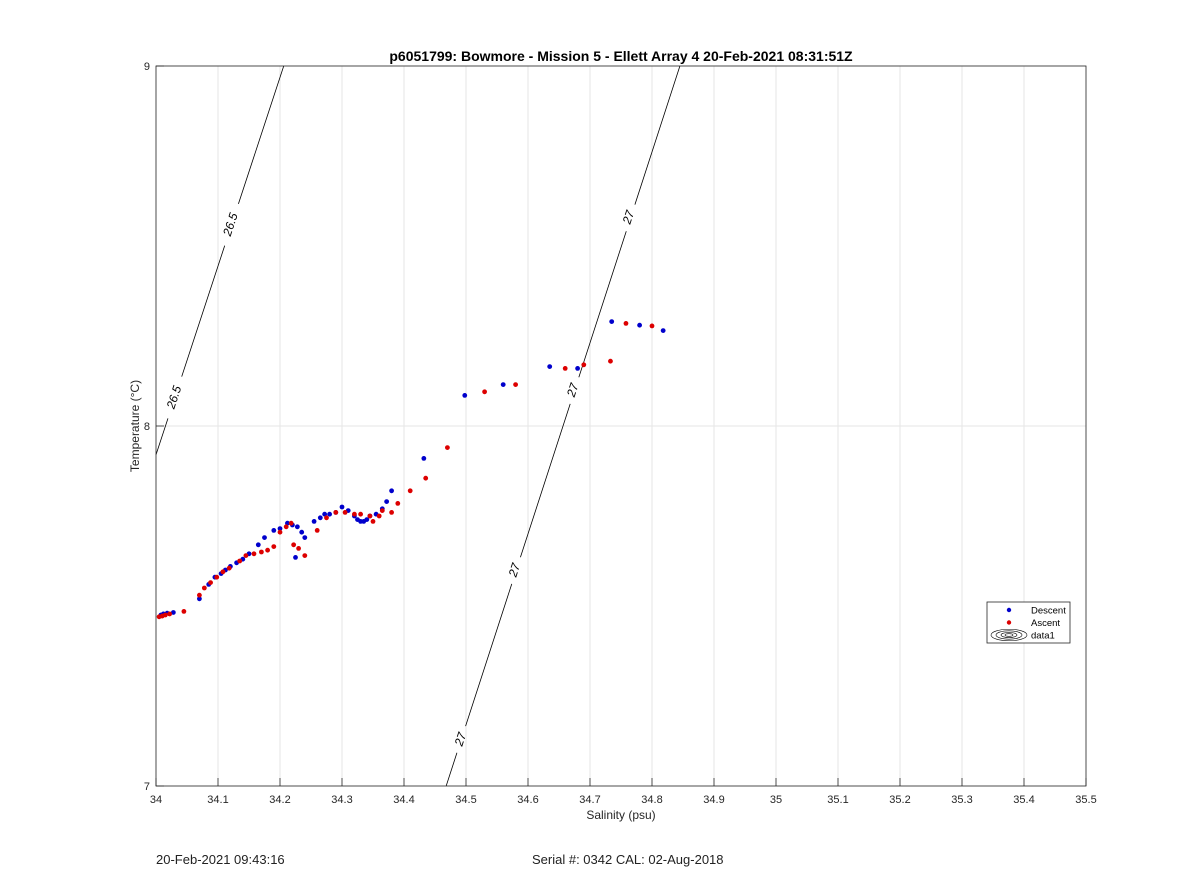  Describe the element at coordinates (1048, 611) in the screenshot. I see `legend-descent-label: Descent` at that location.